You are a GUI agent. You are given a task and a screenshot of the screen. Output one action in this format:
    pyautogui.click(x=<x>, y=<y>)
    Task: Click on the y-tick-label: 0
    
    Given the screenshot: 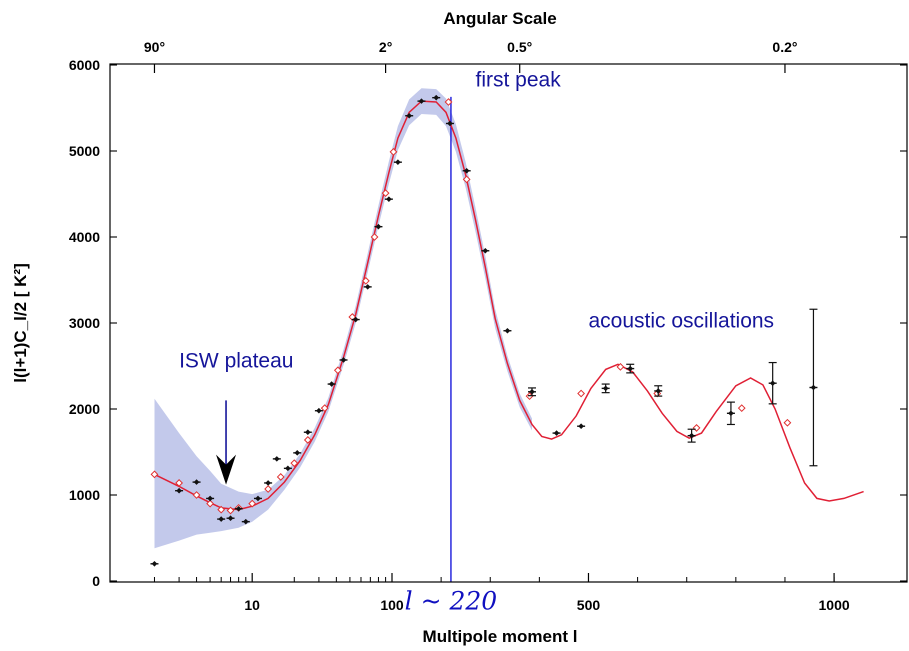 What is the action you would take?
    pyautogui.click(x=96, y=581)
    